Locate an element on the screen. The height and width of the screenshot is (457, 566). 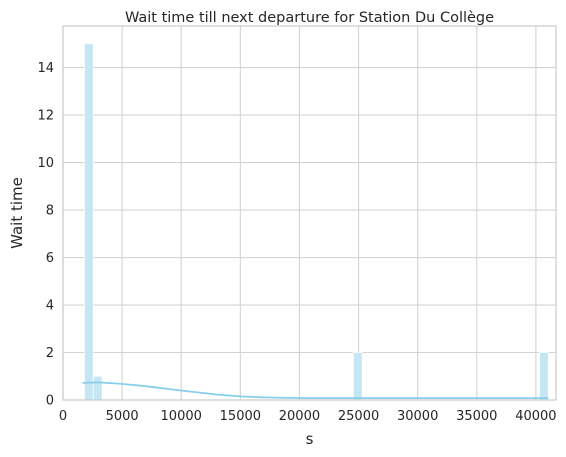
kde-curve is located at coordinates (315, 390).